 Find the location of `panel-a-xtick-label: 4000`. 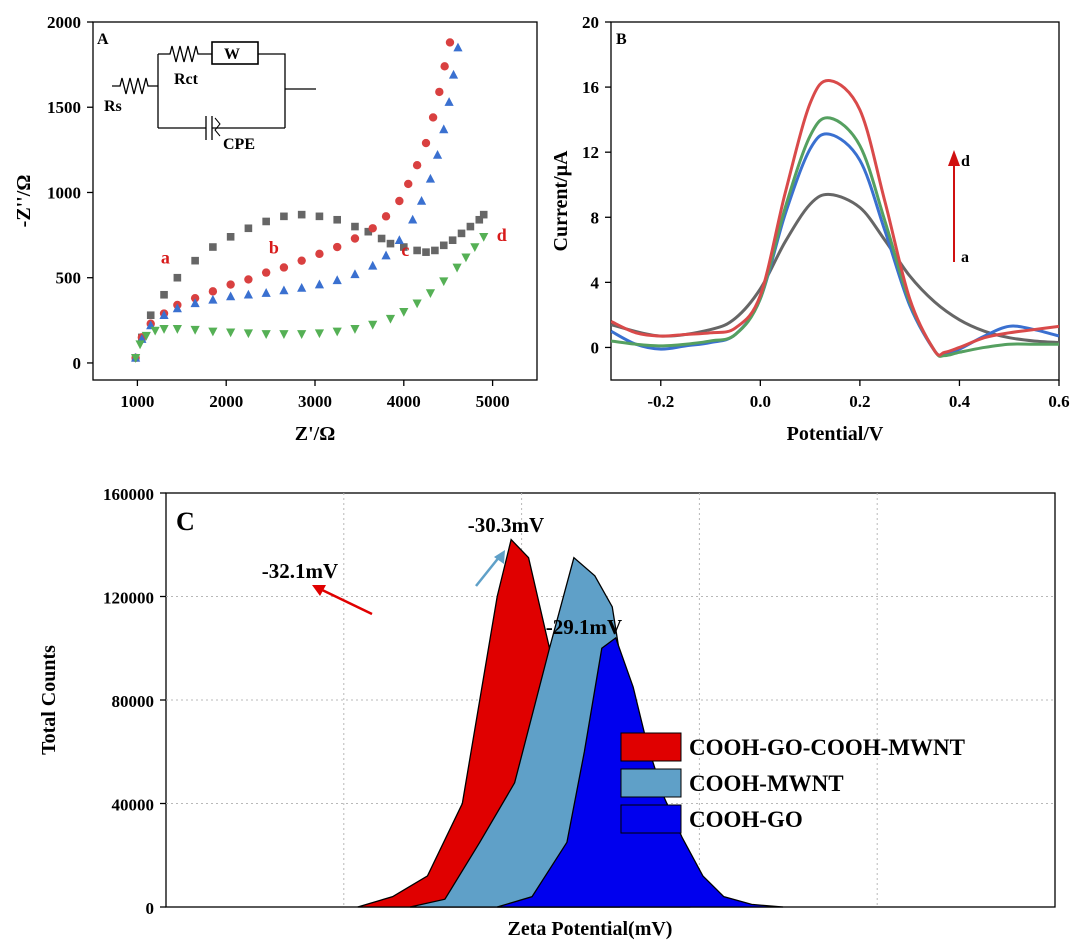

panel-a-xtick-label: 4000 is located at coordinates (404, 401).